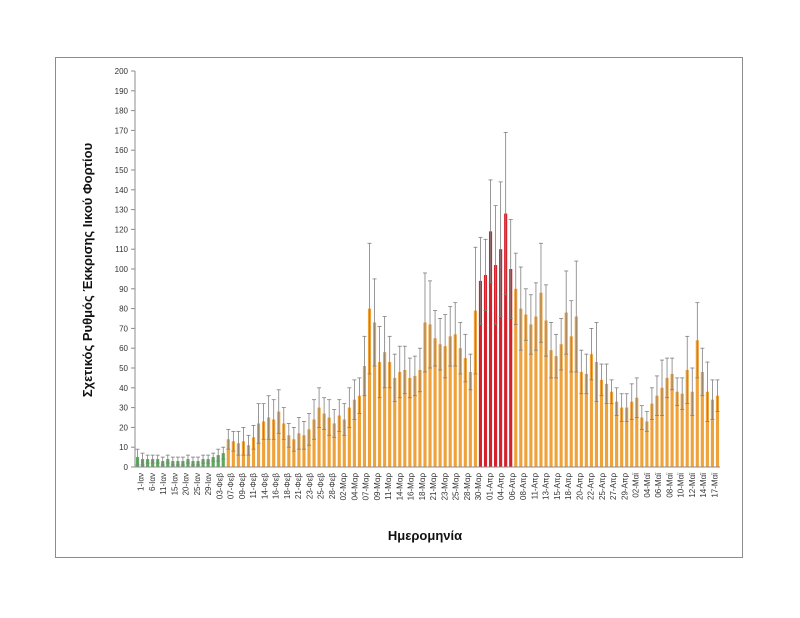 The height and width of the screenshot is (618, 800). What do you see at coordinates (478, 487) in the screenshot?
I see `x-tick-label: 30-Μαρ` at bounding box center [478, 487].